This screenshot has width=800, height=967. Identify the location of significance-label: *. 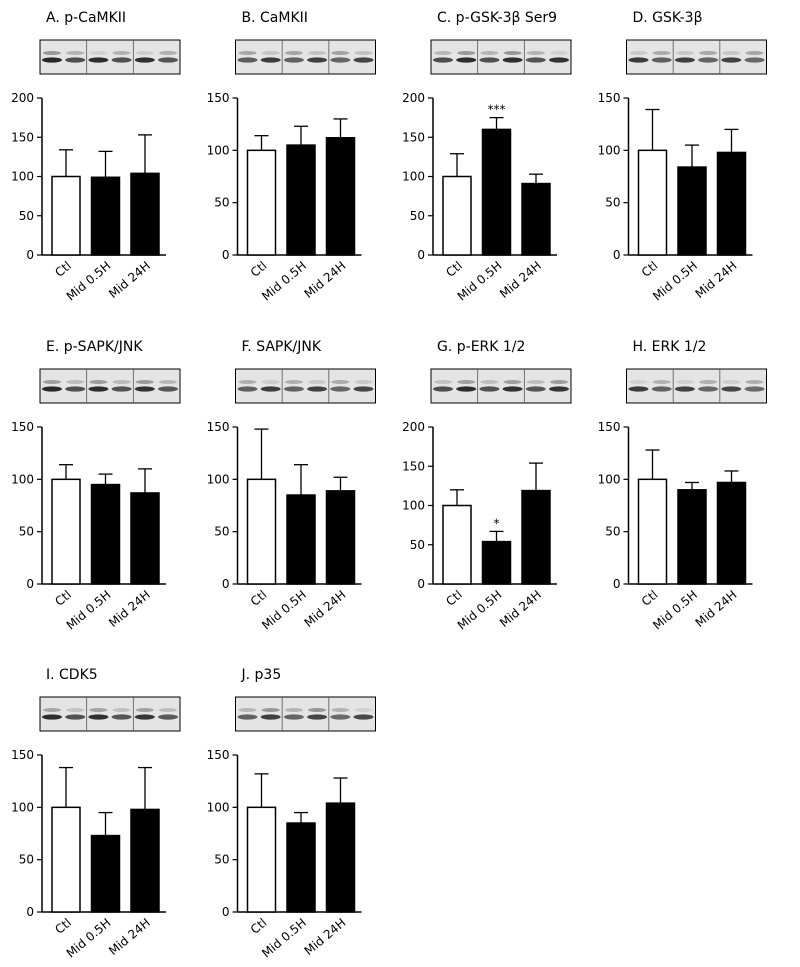
(497, 523).